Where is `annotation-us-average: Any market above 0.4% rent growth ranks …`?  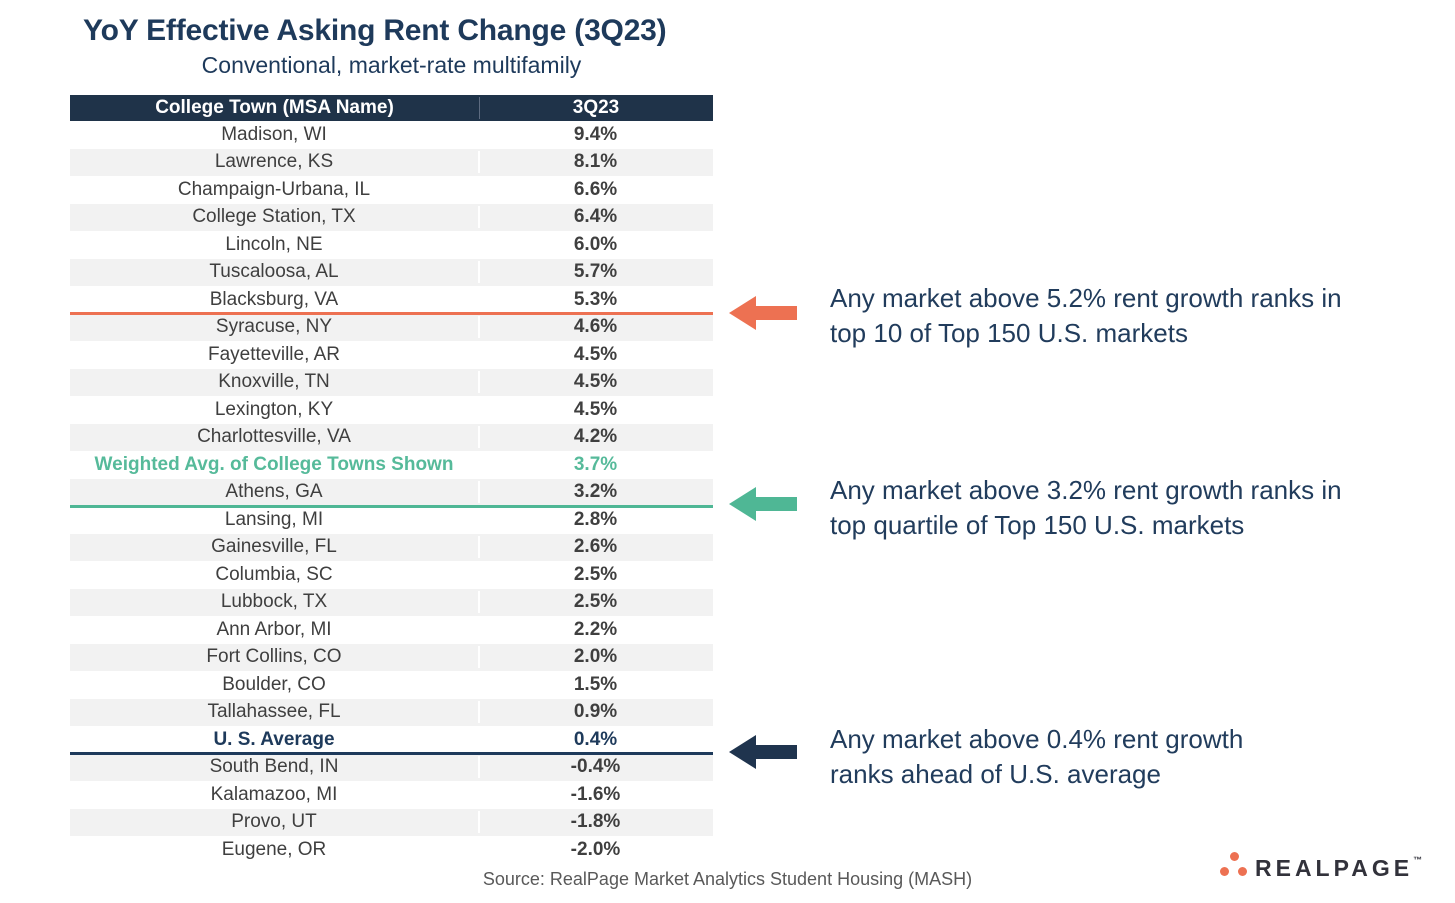 annotation-us-average: Any market above 0.4% rent growth ranks … is located at coordinates (1036, 757).